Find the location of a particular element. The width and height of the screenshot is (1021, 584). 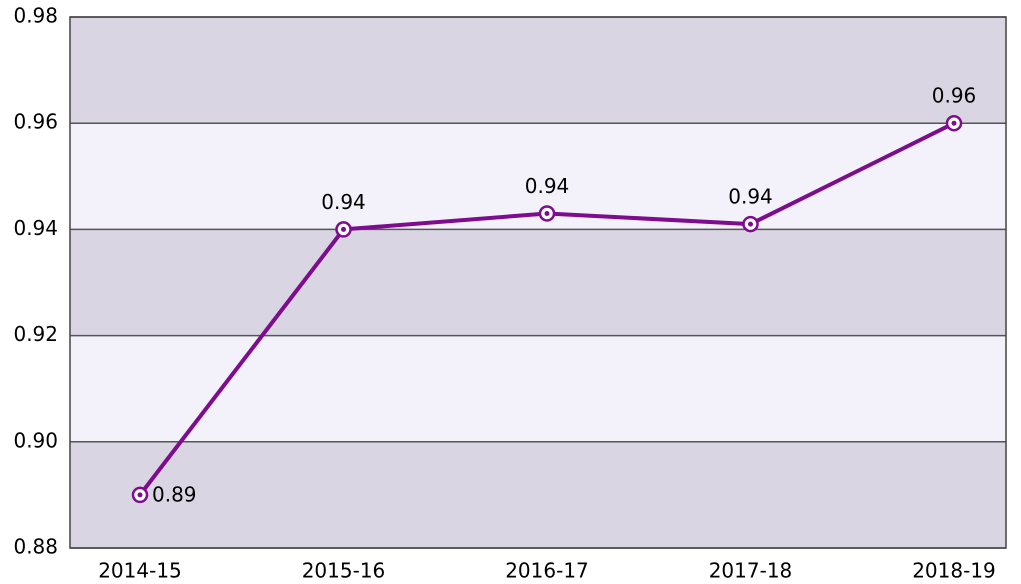

y-tick-label: 0.88 is located at coordinates (35, 547).